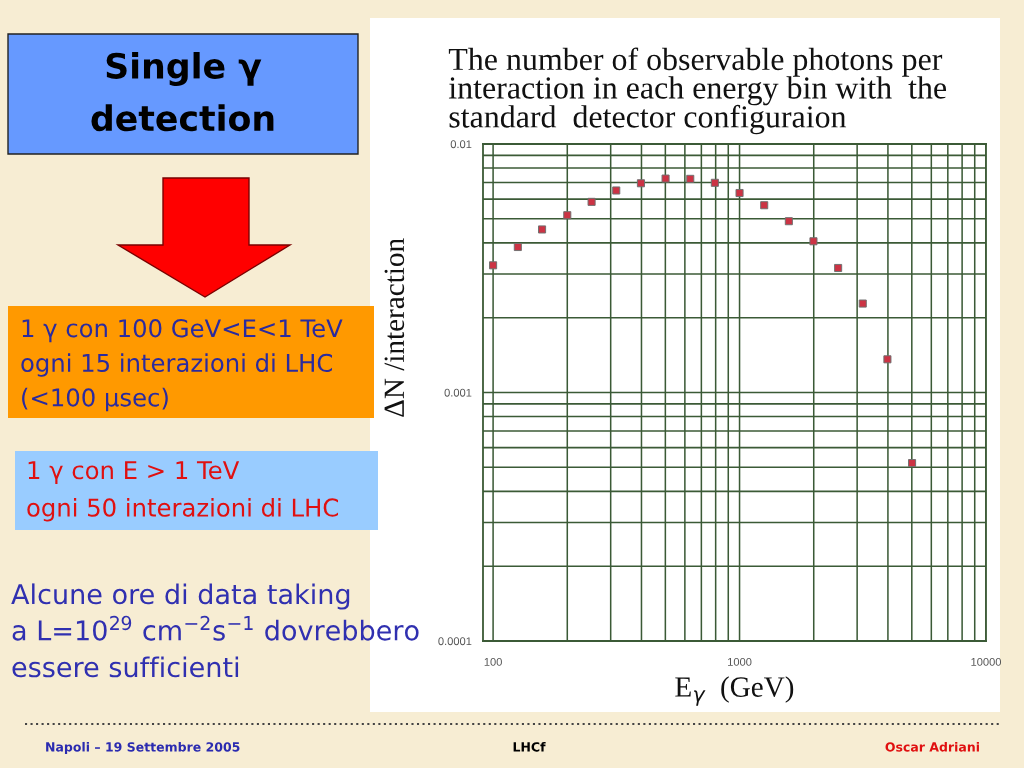 The width and height of the screenshot is (1024, 768). I want to click on text: 1 γ con 100 GeV<E<1 TeV ogni 15 interazioni di LHC (<100 μsec), so click(182, 365).